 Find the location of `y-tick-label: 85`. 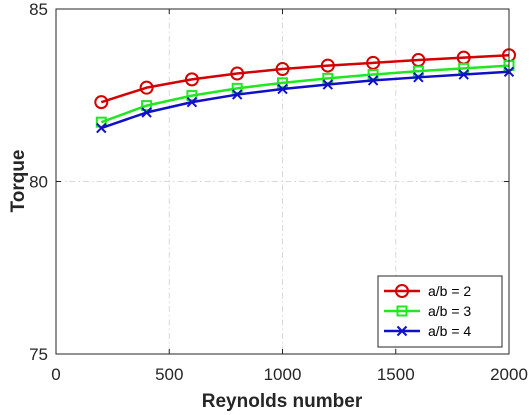

y-tick-label: 85 is located at coordinates (38, 9).